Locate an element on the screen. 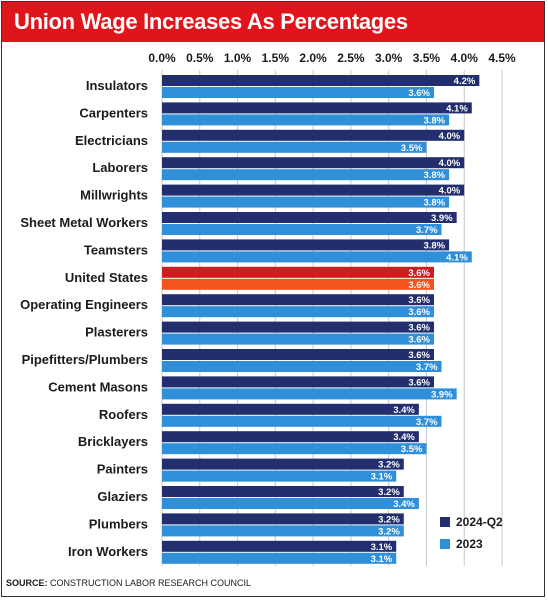 The width and height of the screenshot is (548, 600). x-tick-label: 4.5% is located at coordinates (502, 58).